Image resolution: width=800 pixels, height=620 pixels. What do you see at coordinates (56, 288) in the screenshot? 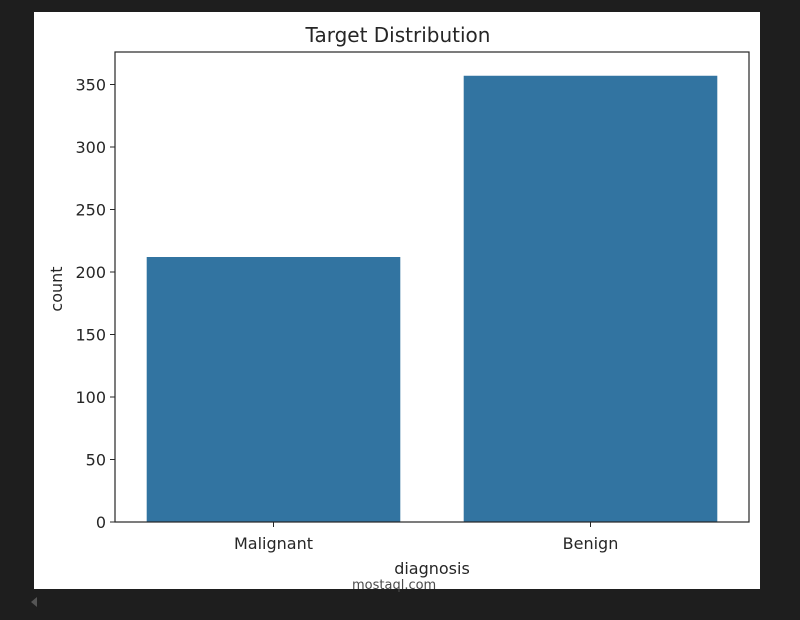
I see `y-axis-label: count` at bounding box center [56, 288].